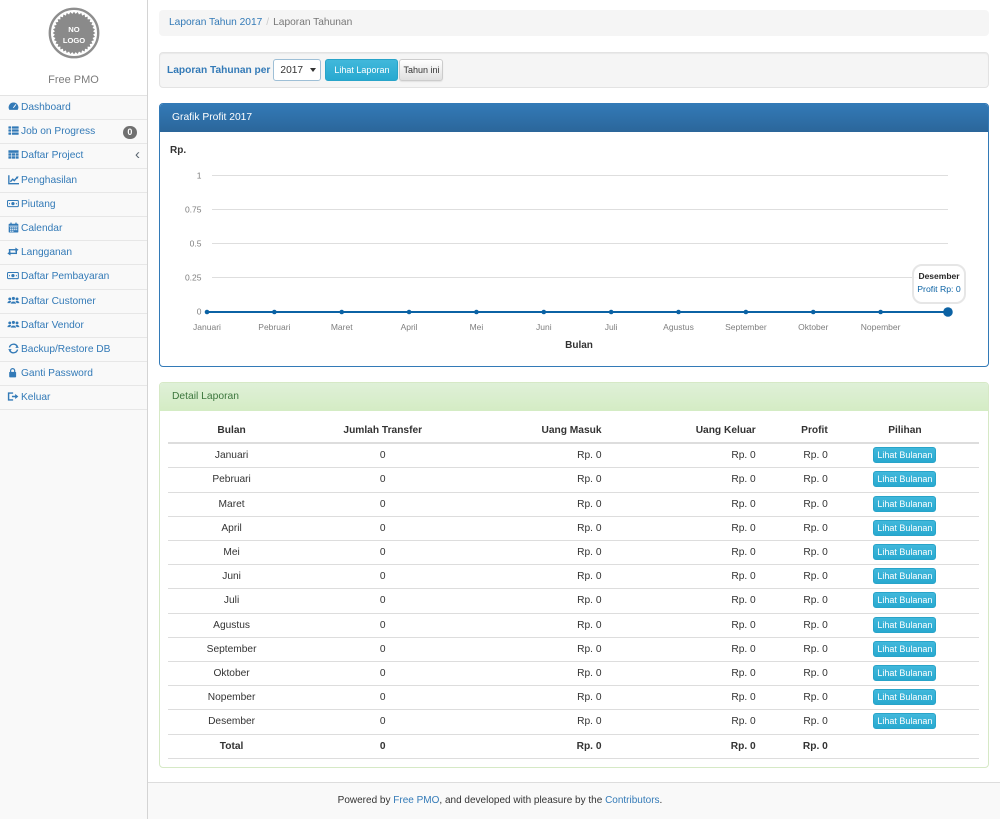 The width and height of the screenshot is (1000, 819). What do you see at coordinates (544, 327) in the screenshot?
I see `svg-text: Juni` at bounding box center [544, 327].